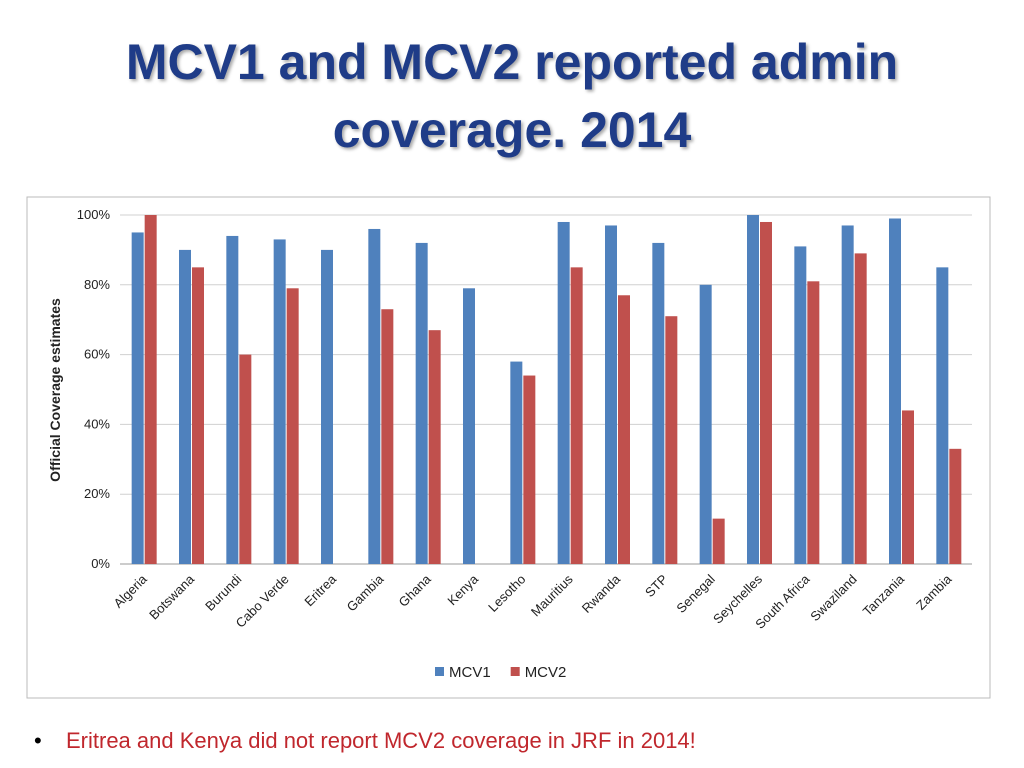 The width and height of the screenshot is (1024, 768). I want to click on y-tick-label: 80%, so click(97, 284).